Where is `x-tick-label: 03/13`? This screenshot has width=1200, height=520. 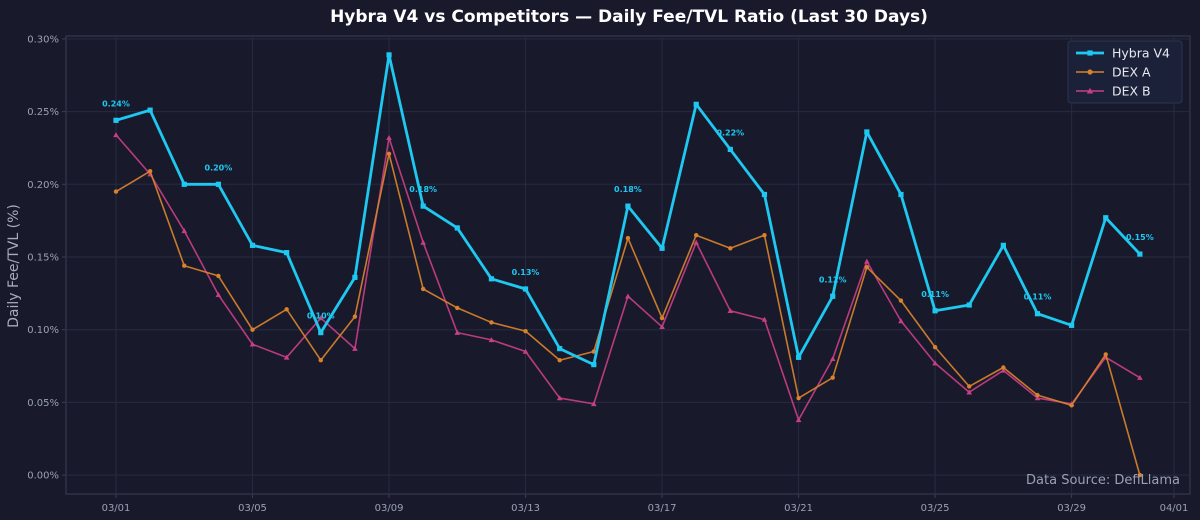 x-tick-label: 03/13 is located at coordinates (525, 508).